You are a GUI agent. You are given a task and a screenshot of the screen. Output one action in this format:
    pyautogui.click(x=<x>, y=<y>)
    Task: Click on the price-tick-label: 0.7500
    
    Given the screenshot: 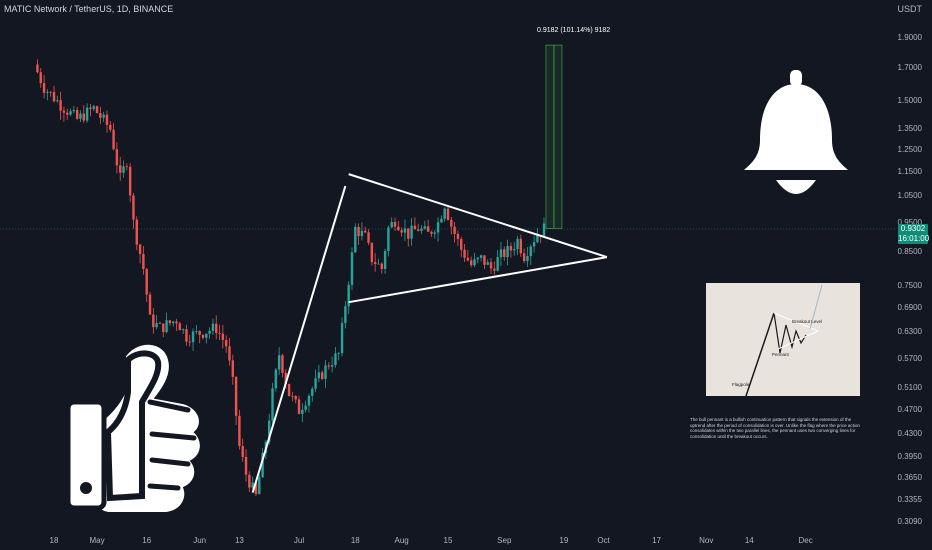 What is the action you would take?
    pyautogui.click(x=909, y=285)
    